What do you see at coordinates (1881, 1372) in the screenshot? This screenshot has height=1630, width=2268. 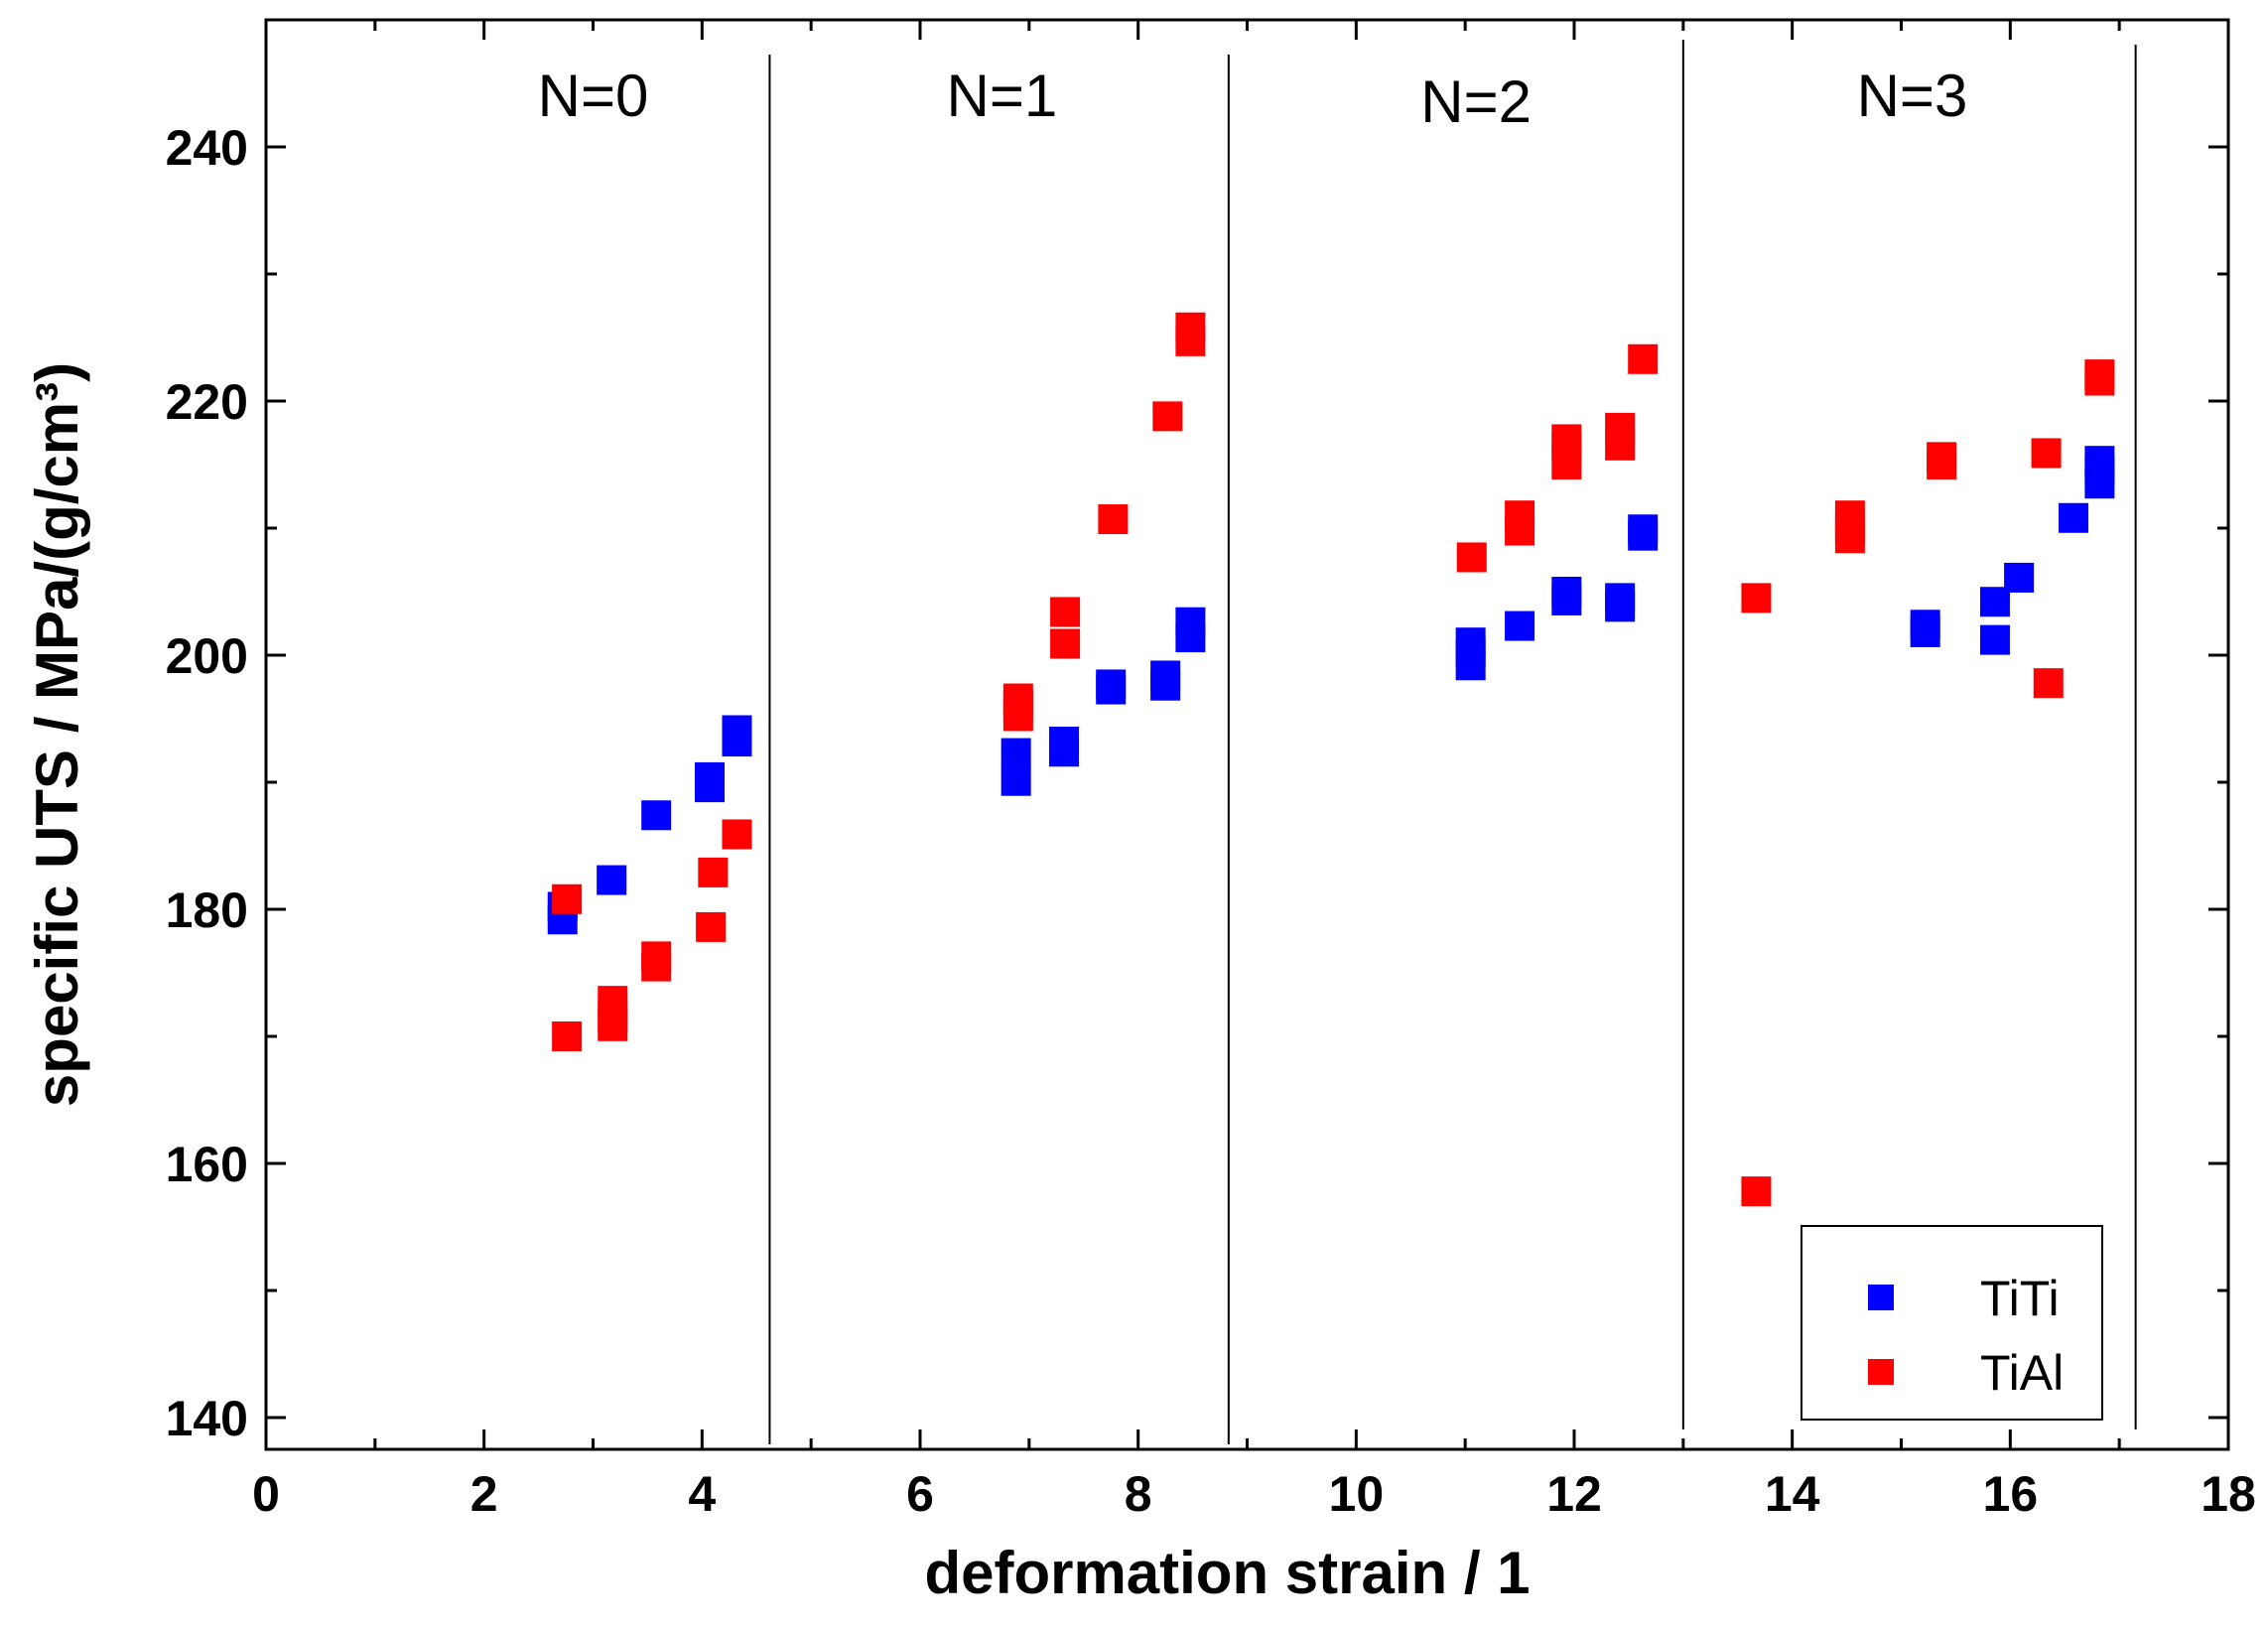 I see `legend-marker-tial` at bounding box center [1881, 1372].